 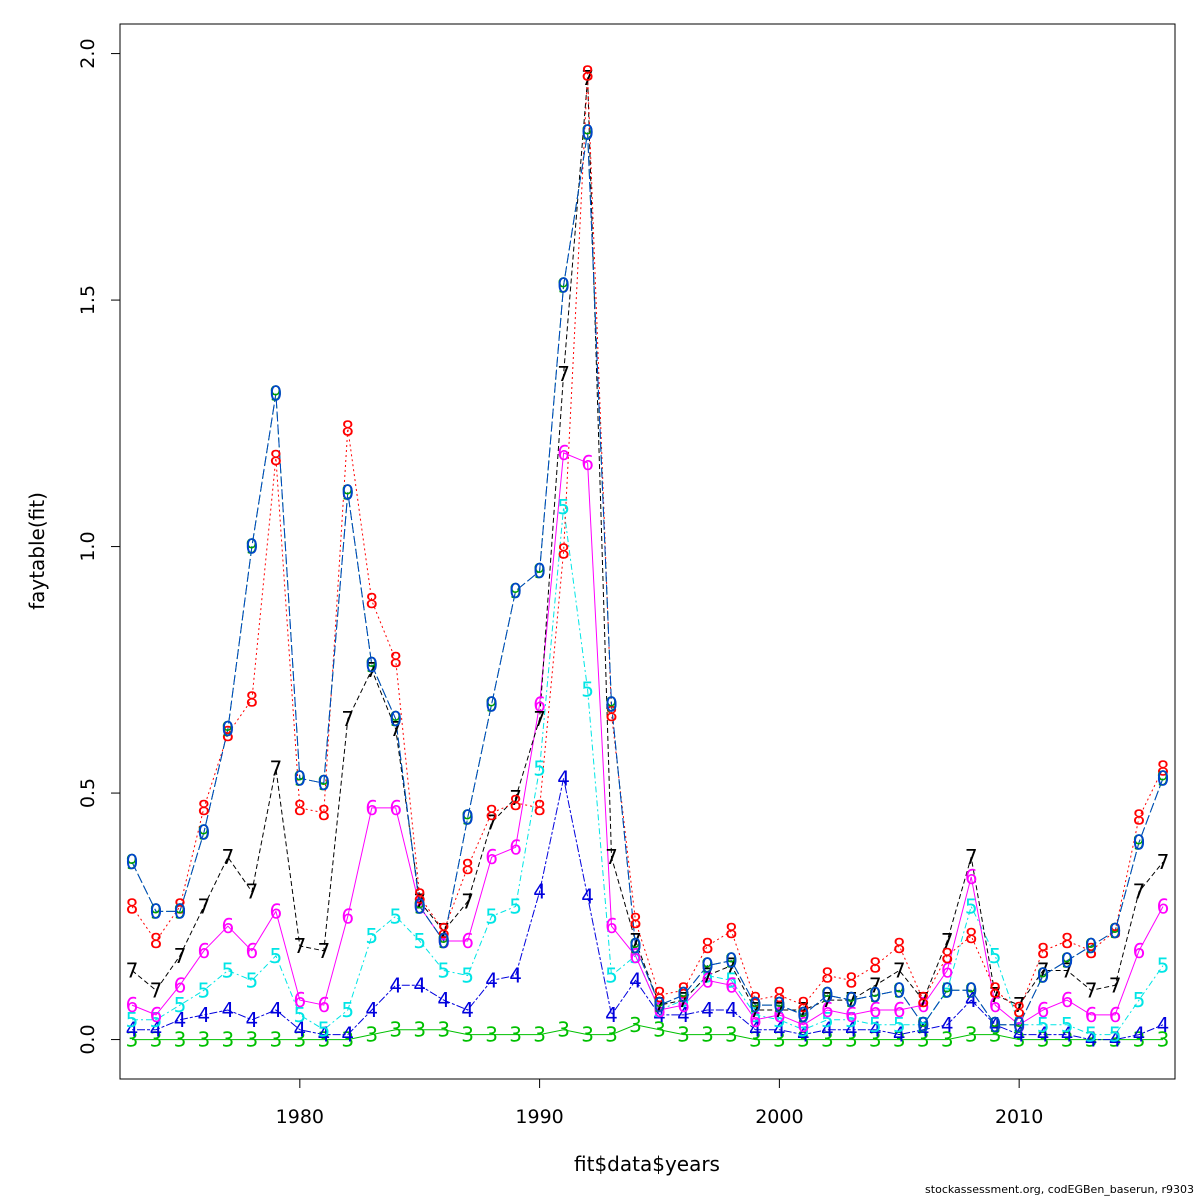 What do you see at coordinates (659, 1103) in the screenshot?
I see `x-axis: 1980 1990 2000 2010` at bounding box center [659, 1103].